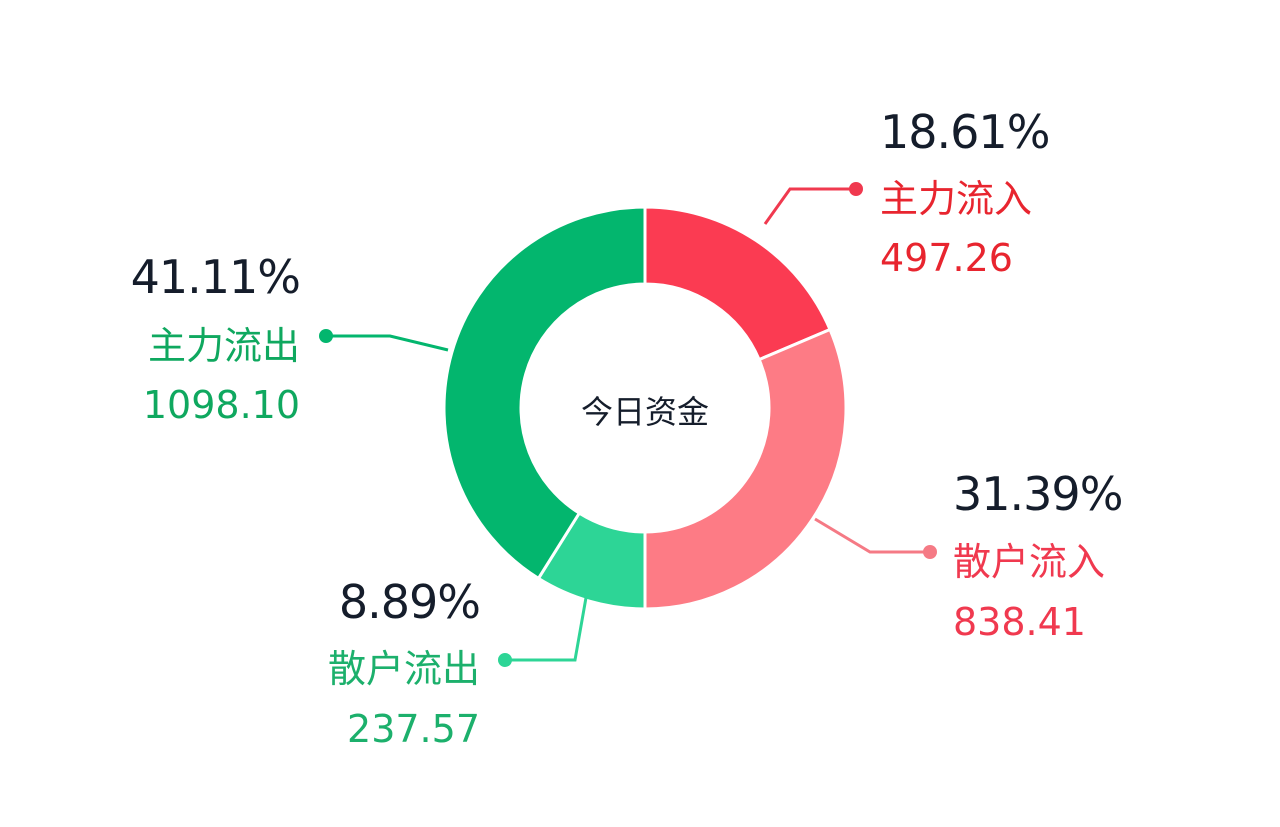  What do you see at coordinates (964, 132) in the screenshot?
I see `slice-percent-label: 18.61%` at bounding box center [964, 132].